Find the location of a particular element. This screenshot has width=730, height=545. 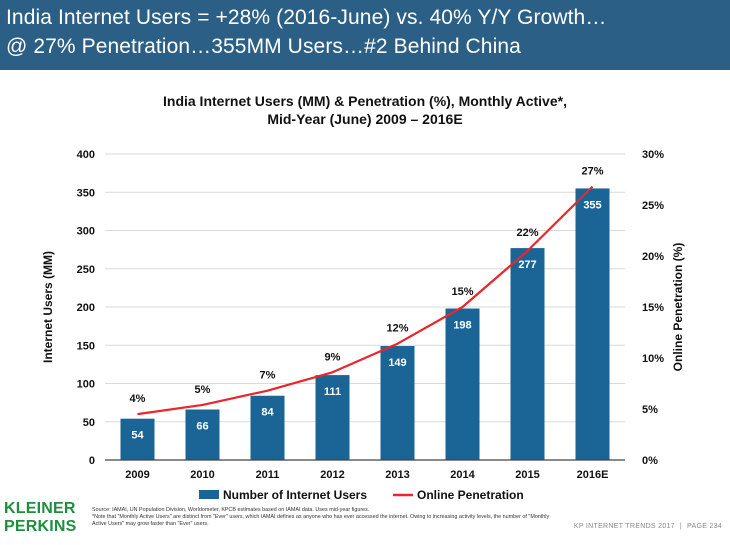

bar-2015 is located at coordinates (527, 354).